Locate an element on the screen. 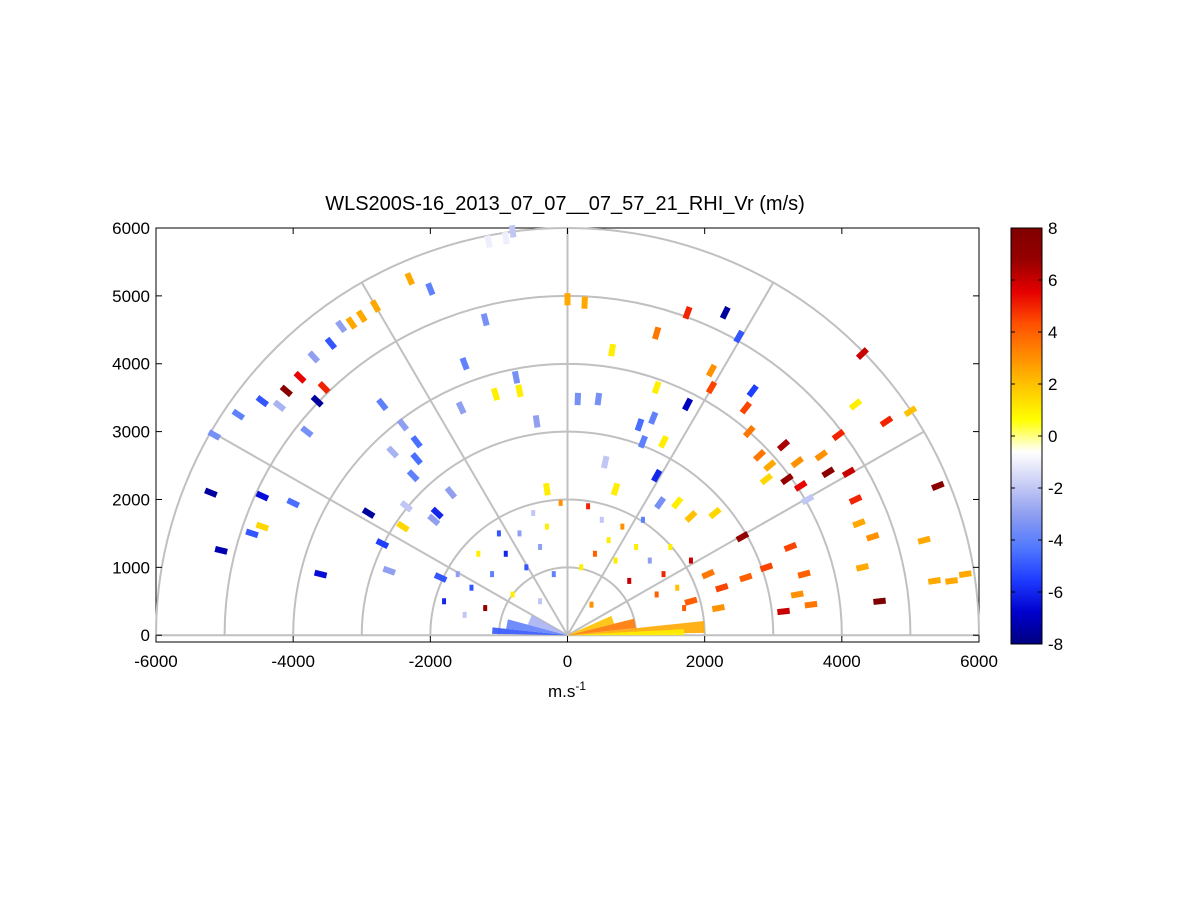 The height and width of the screenshot is (901, 1201). colorbar-ticks: -8 -6 -4 -2 0 2 4 6 8 is located at coordinates (1037, 436).